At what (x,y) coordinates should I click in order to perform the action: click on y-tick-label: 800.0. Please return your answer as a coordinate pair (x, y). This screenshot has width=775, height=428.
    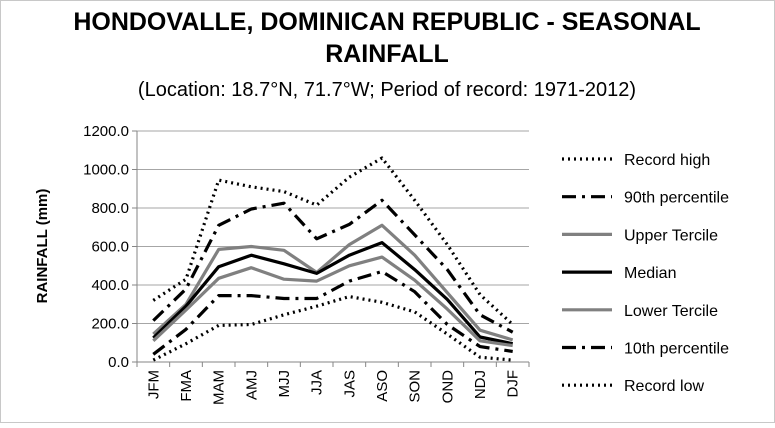
    Looking at the image, I should click on (110, 208).